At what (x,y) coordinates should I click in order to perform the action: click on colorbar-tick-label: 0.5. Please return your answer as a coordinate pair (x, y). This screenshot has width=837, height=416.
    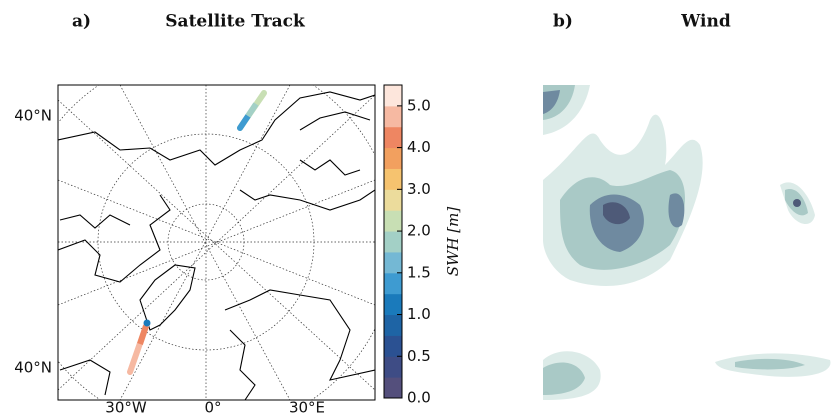
    Looking at the image, I should click on (419, 356).